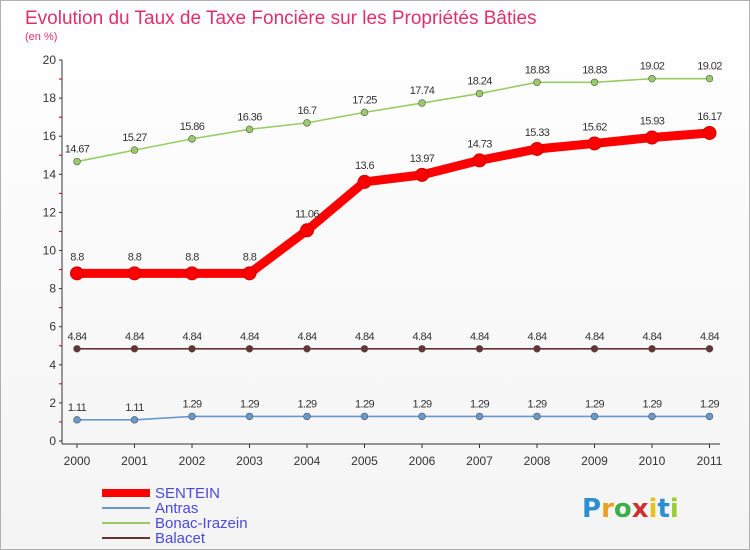  What do you see at coordinates (364, 461) in the screenshot?
I see `x-tick-label: 2005` at bounding box center [364, 461].